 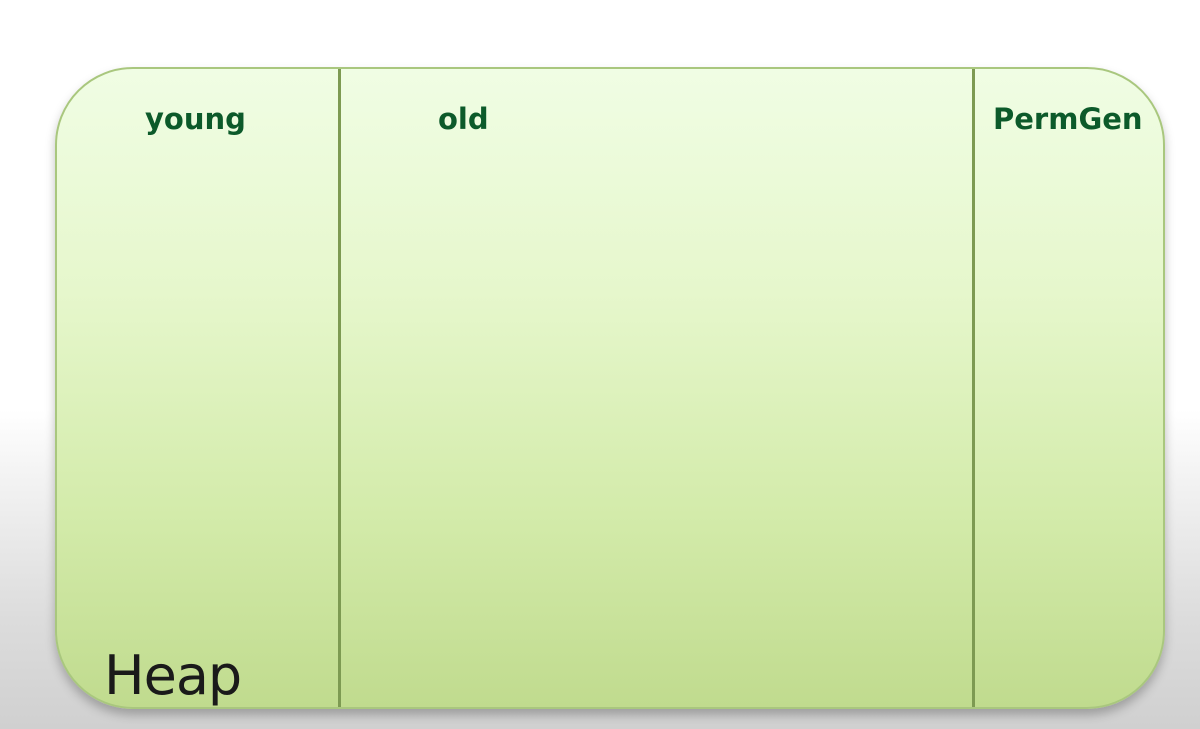 I want to click on divider-old-permgen, so click(x=973, y=388).